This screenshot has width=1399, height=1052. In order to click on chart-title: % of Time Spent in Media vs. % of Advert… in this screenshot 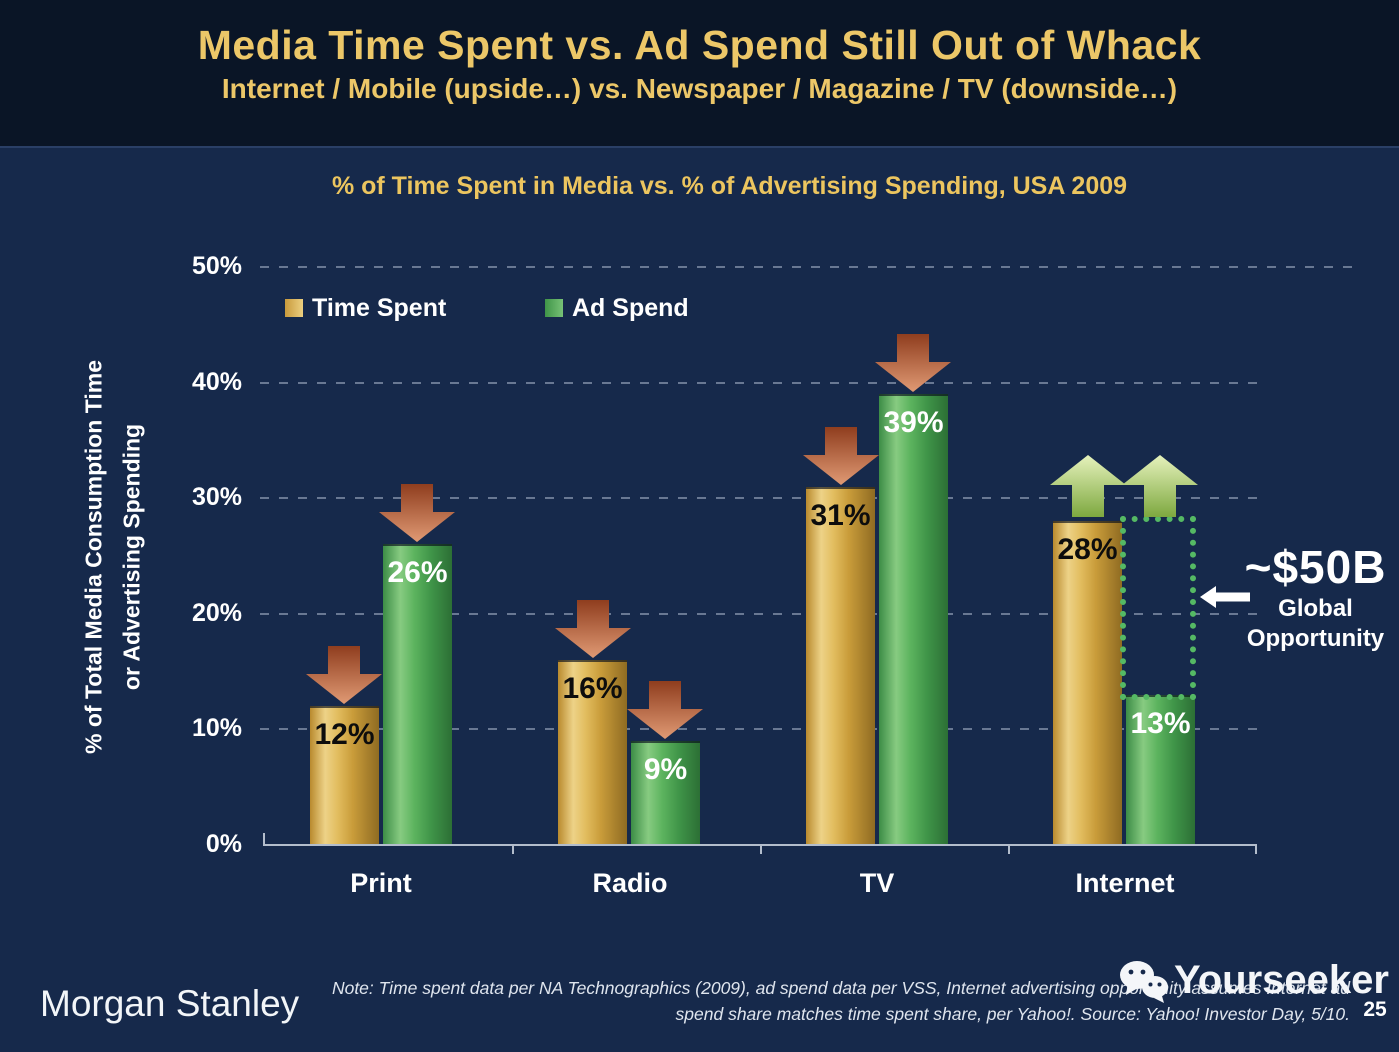, I will do `click(729, 186)`.